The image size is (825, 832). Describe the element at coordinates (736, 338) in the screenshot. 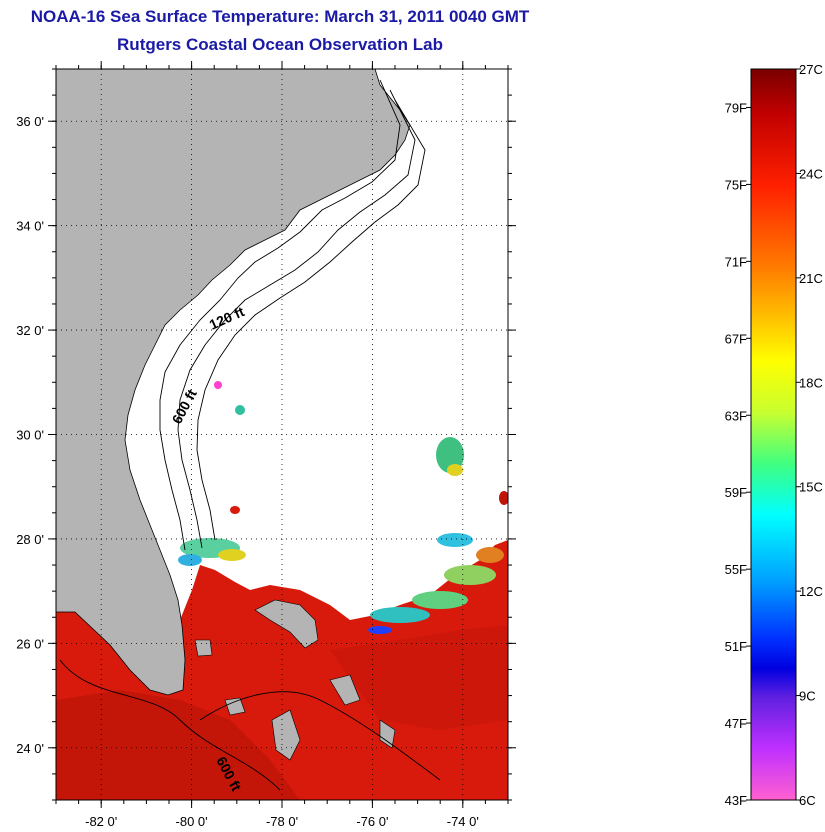

I see `colorbar-fahrenheit-label: 67F` at that location.